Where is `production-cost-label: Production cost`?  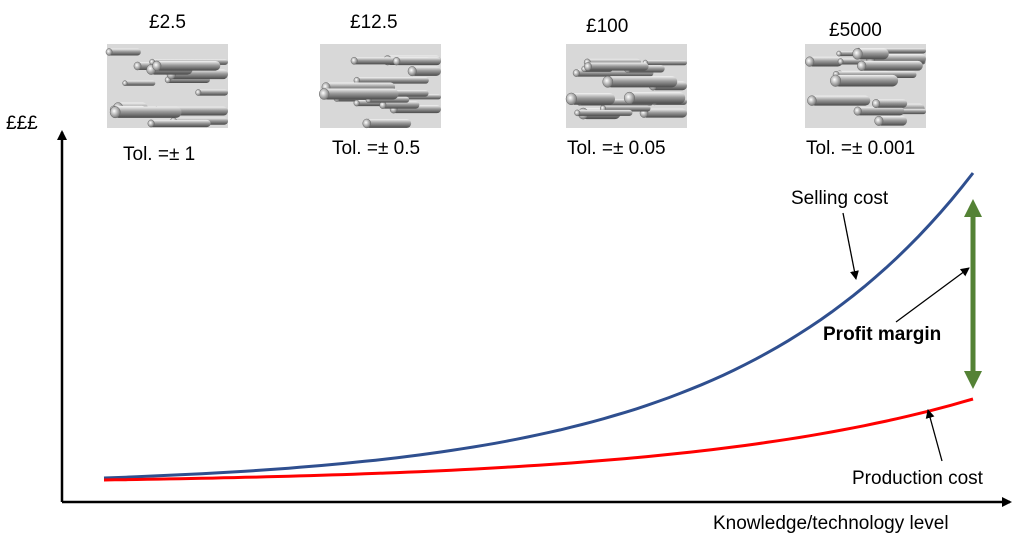
production-cost-label: Production cost is located at coordinates (917, 478).